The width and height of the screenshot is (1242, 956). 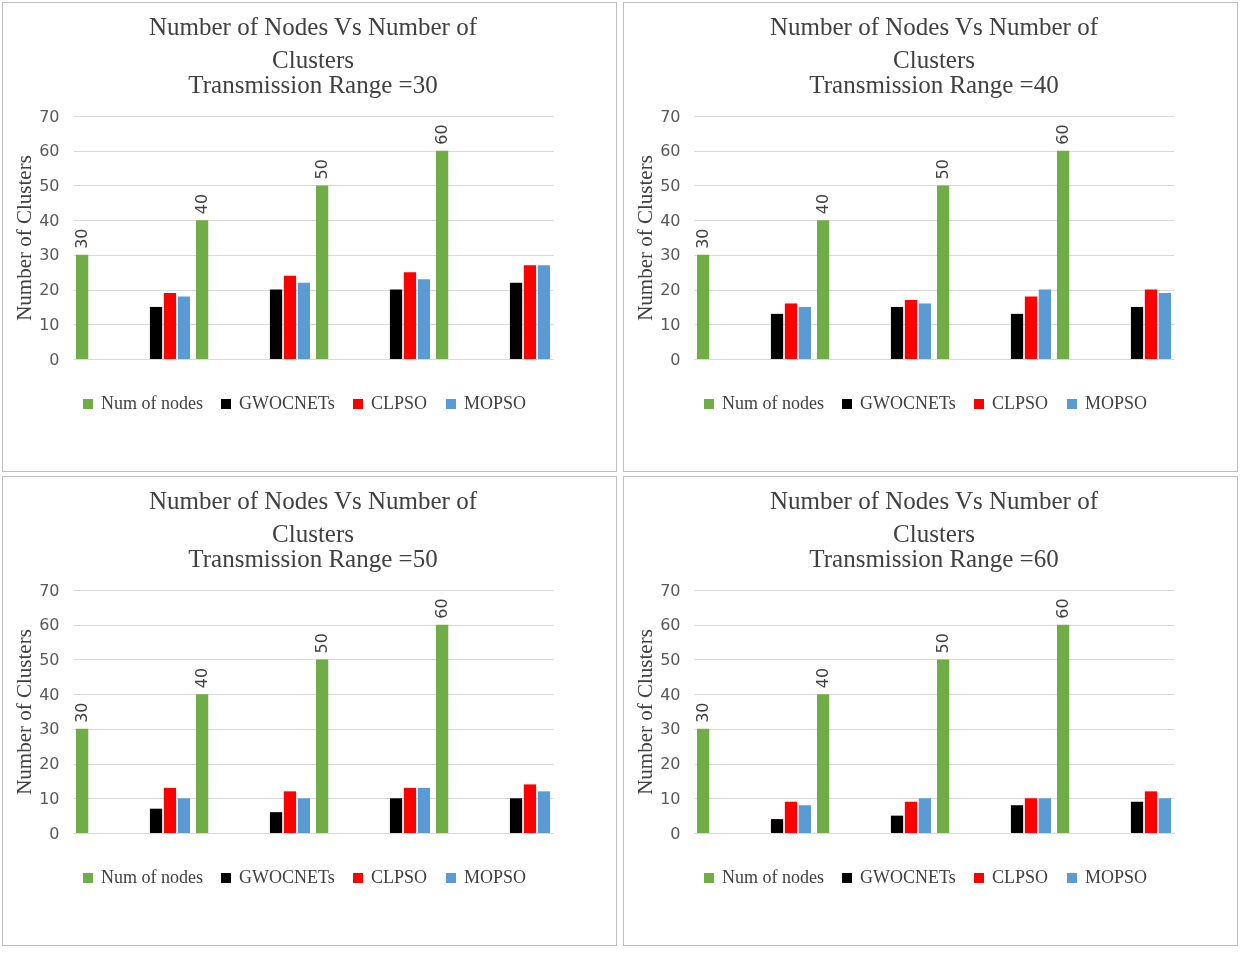 What do you see at coordinates (934, 84) in the screenshot?
I see `chart-subtitle: Transmission Range =40` at bounding box center [934, 84].